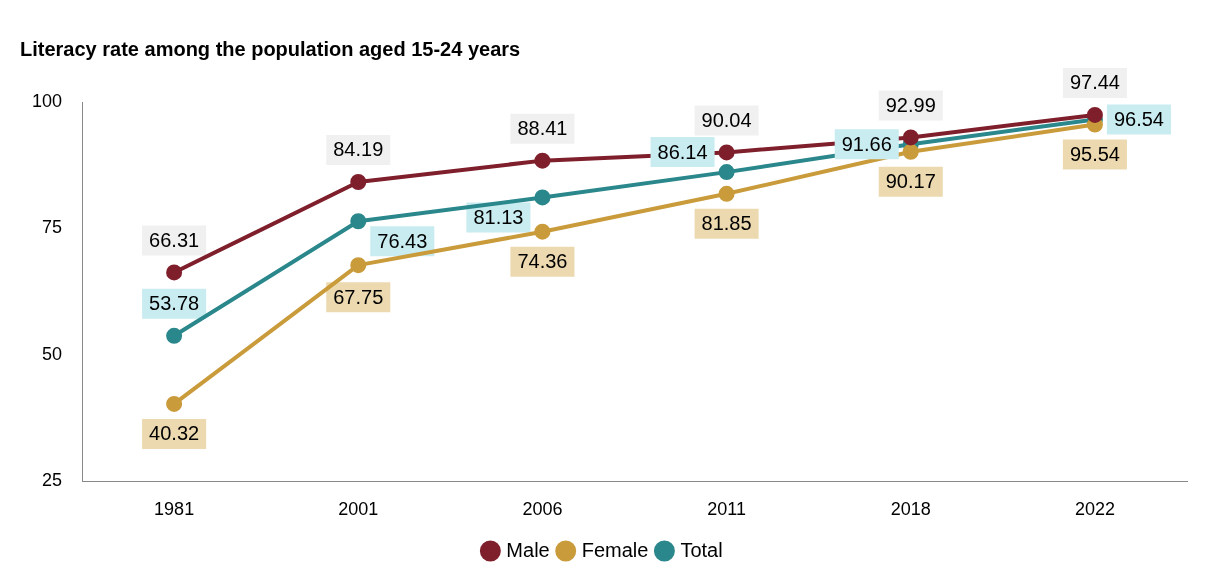 The image size is (1227, 581). Describe the element at coordinates (52, 353) in the screenshot. I see `y-tick-label: 50` at that location.